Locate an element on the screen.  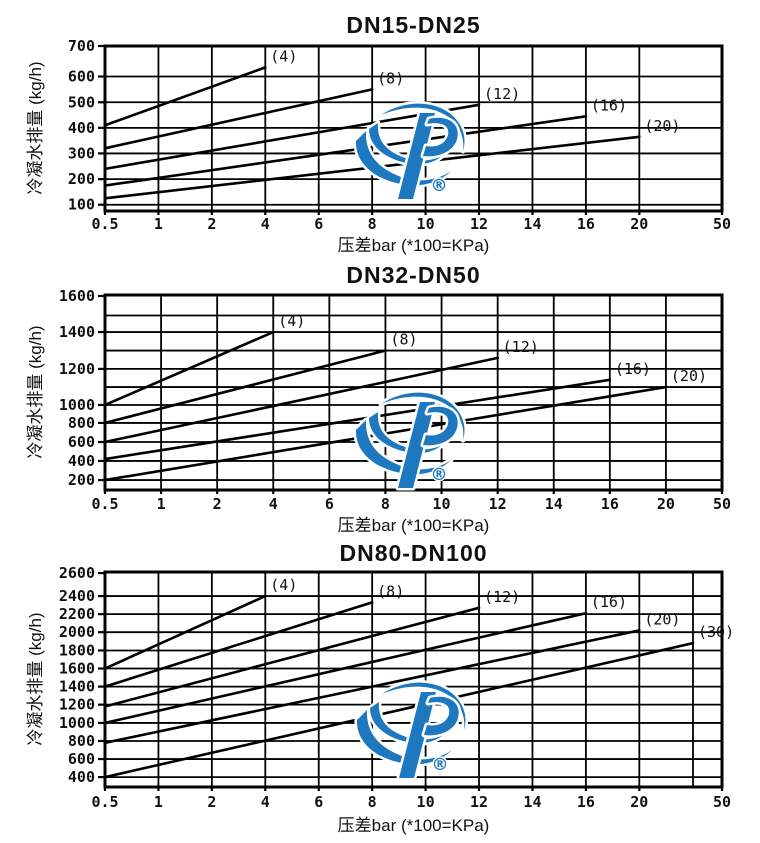
y-tick-label: 1400 is located at coordinates (77, 332).